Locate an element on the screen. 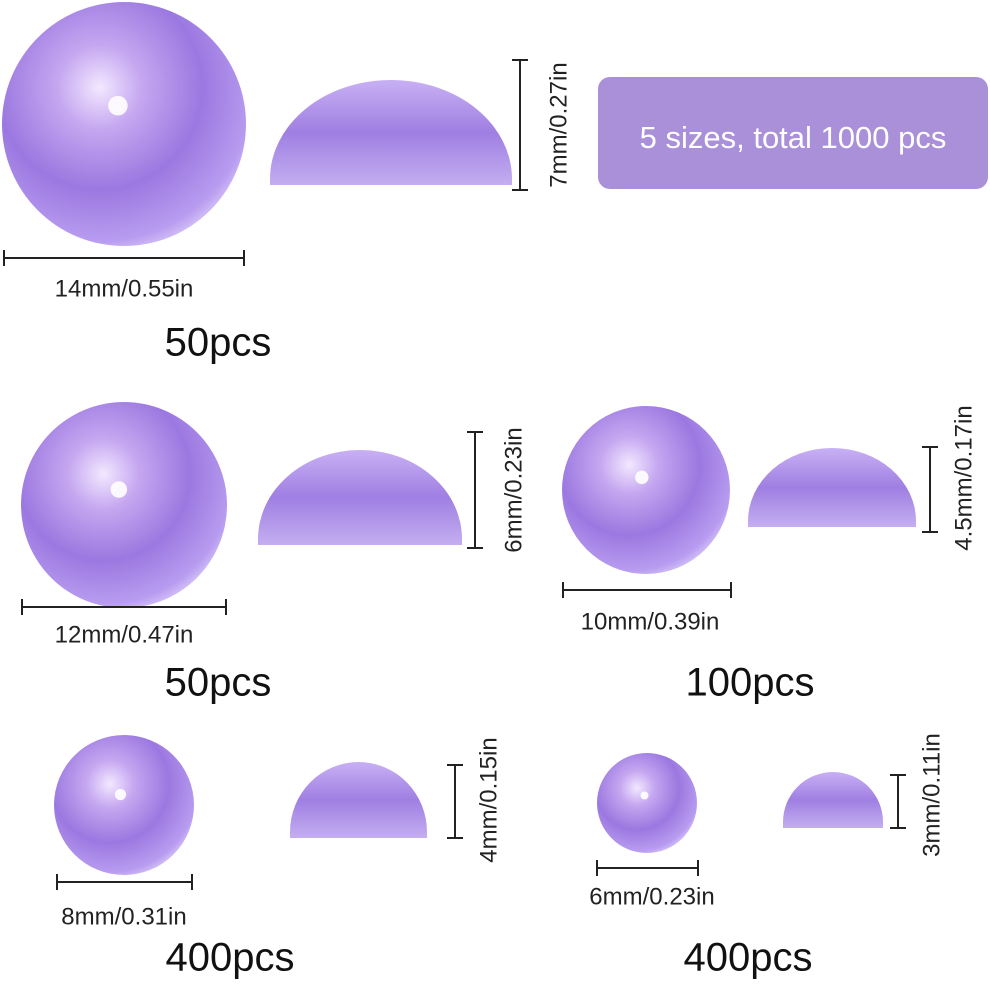 Image resolution: width=990 pixels, height=990 pixels. badge-box is located at coordinates (793, 133).